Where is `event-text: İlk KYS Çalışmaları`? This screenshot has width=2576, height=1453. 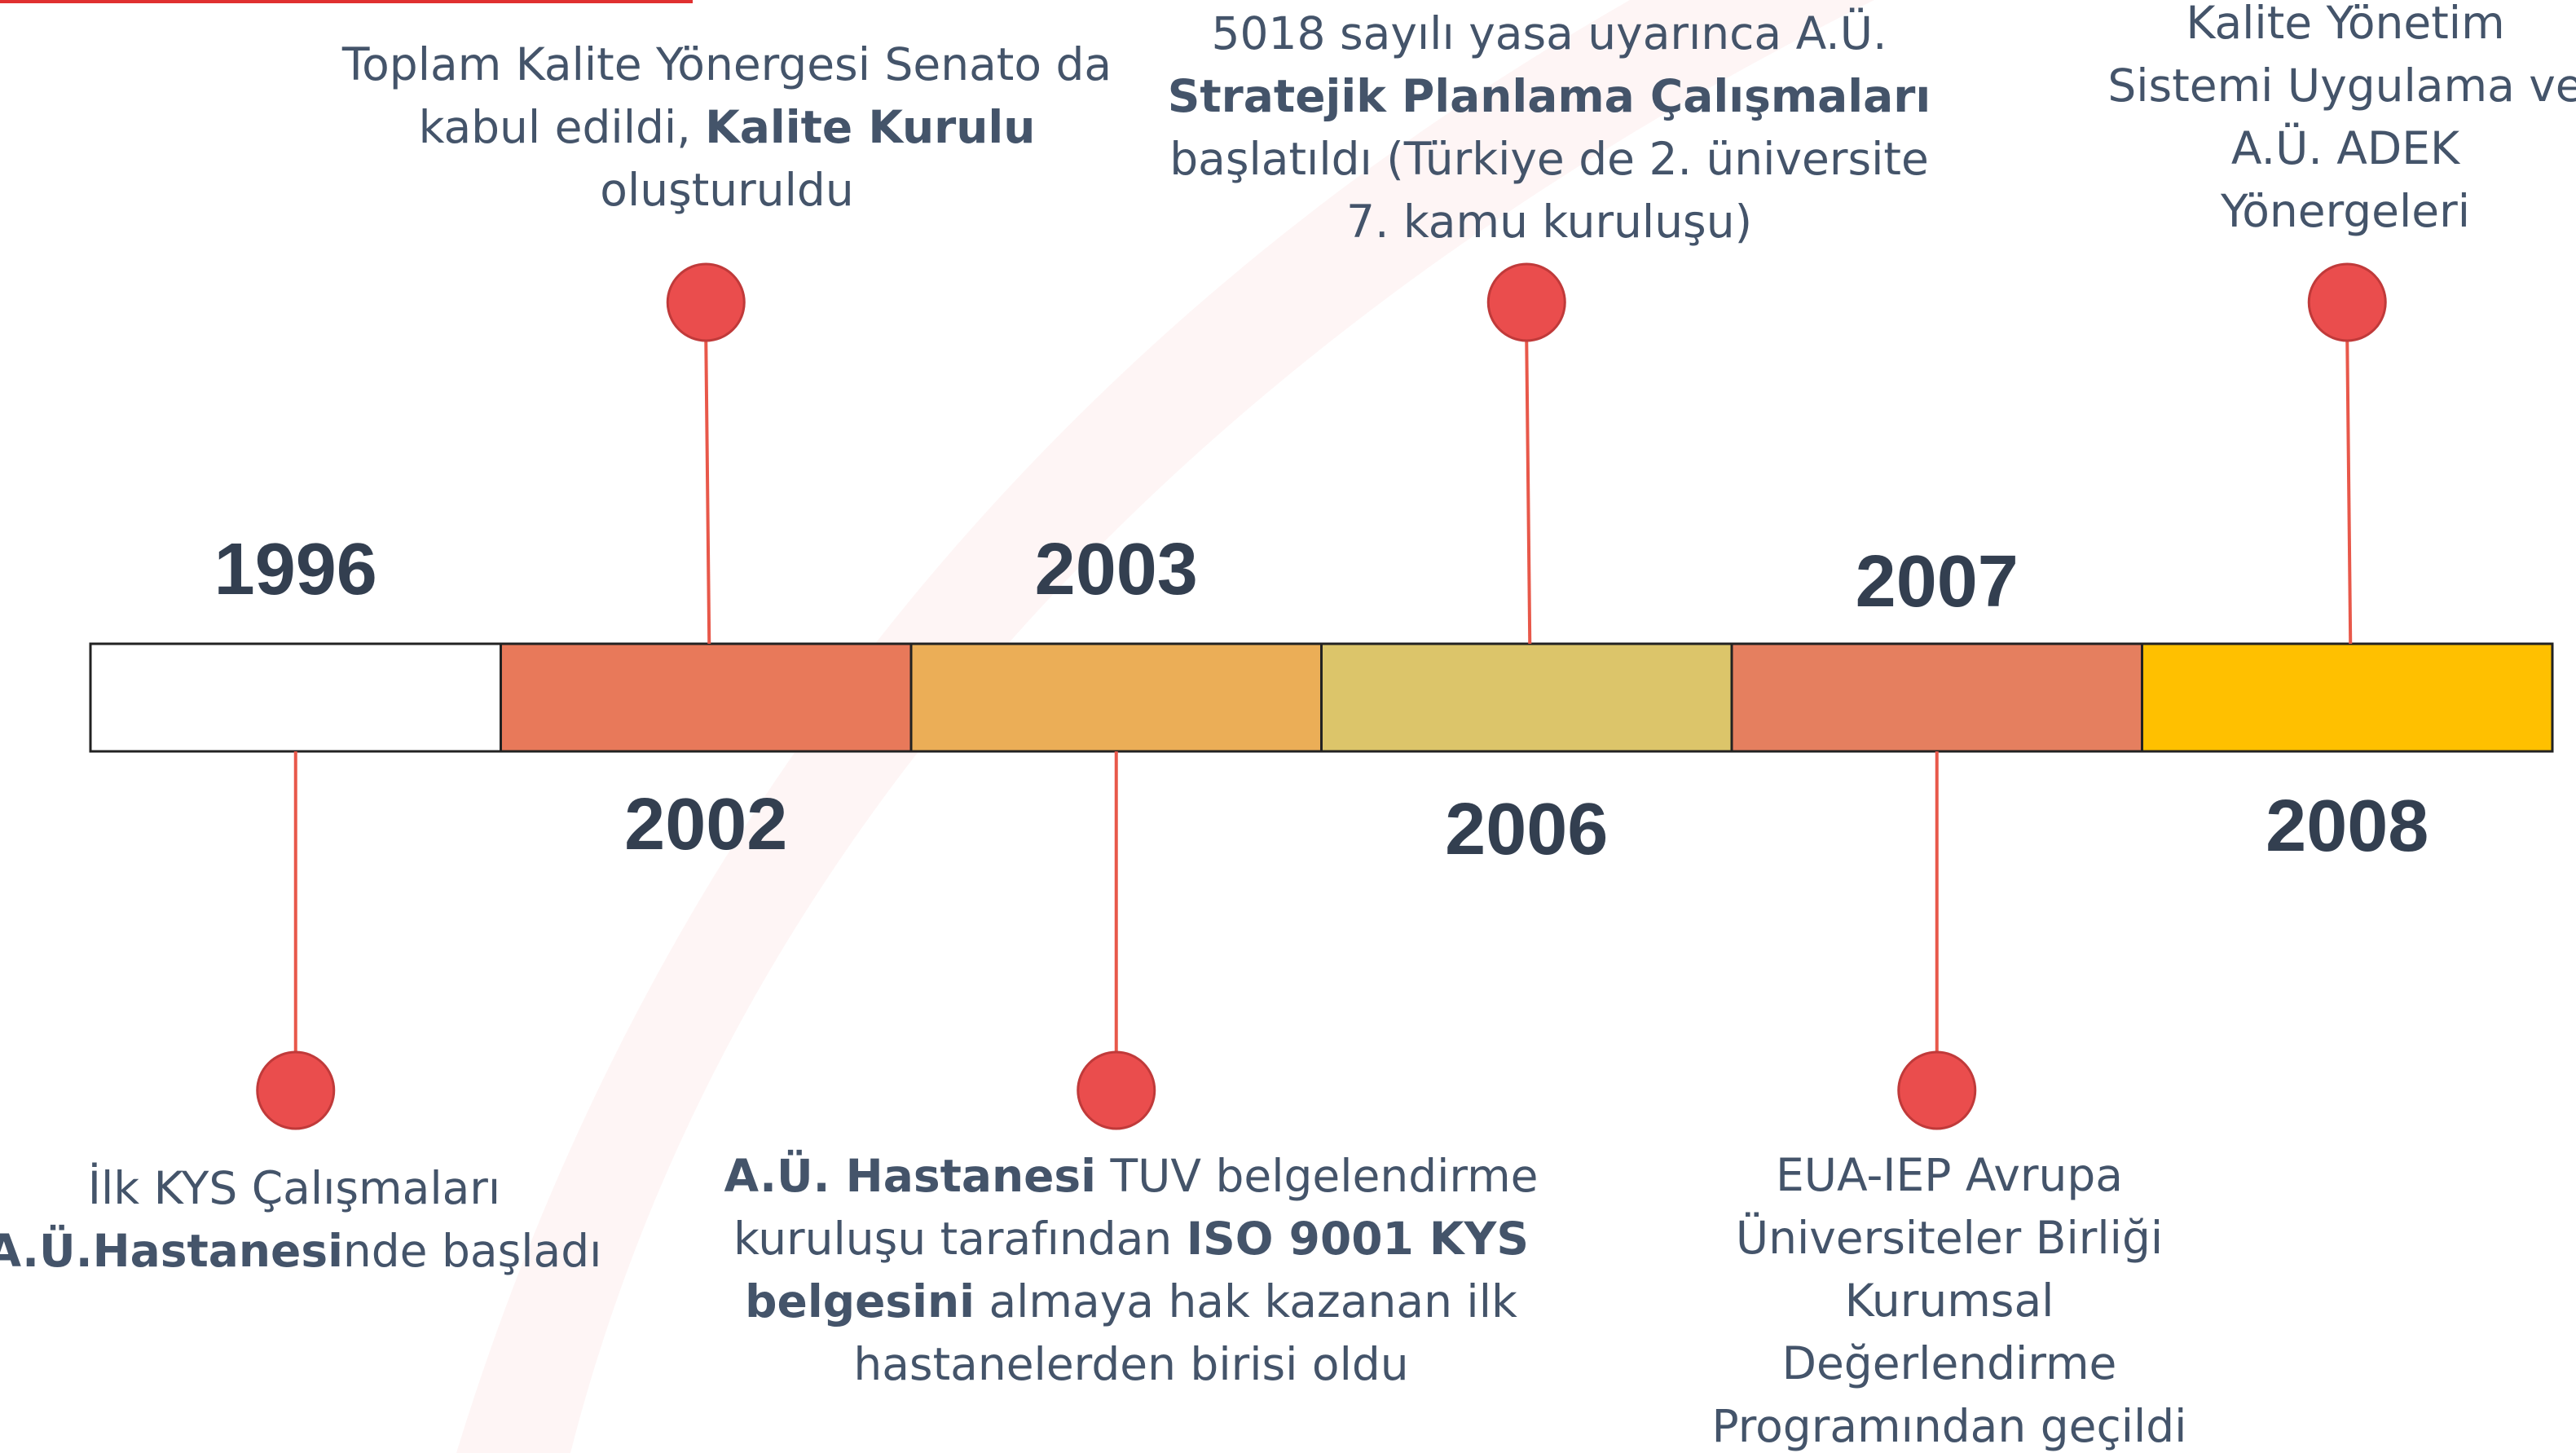
event-text: İlk KYS Çalışmaları is located at coordinates (294, 1188).